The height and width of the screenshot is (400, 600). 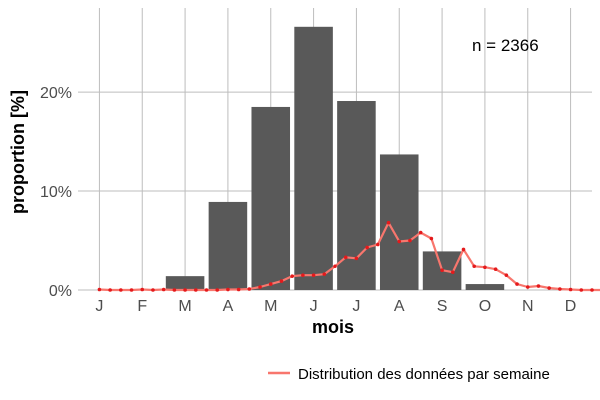 I want to click on sample-size-annotation: n = 2366, so click(x=505, y=45).